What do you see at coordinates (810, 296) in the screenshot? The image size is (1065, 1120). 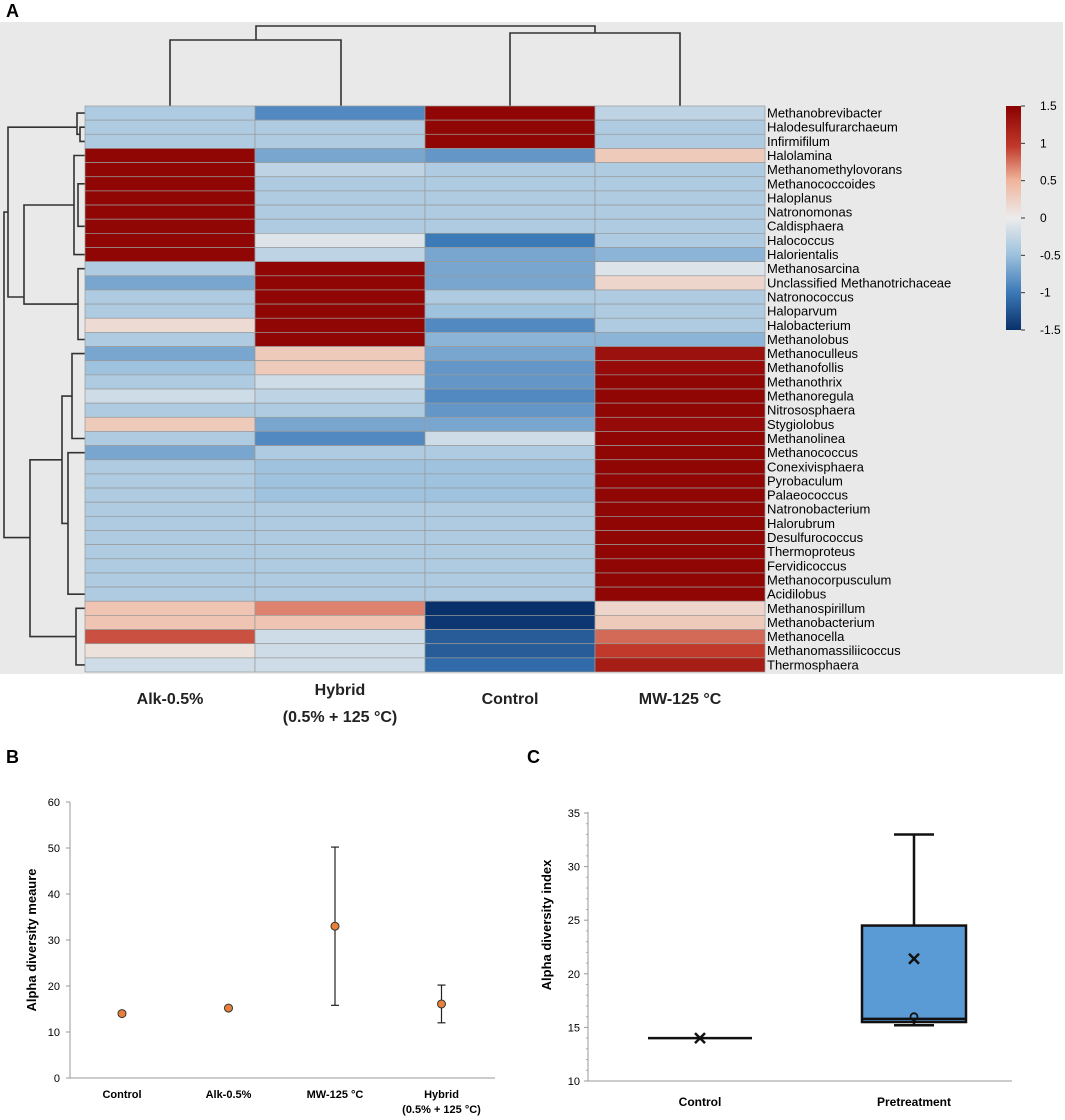 I see `genus-label: Natronococcus` at bounding box center [810, 296].